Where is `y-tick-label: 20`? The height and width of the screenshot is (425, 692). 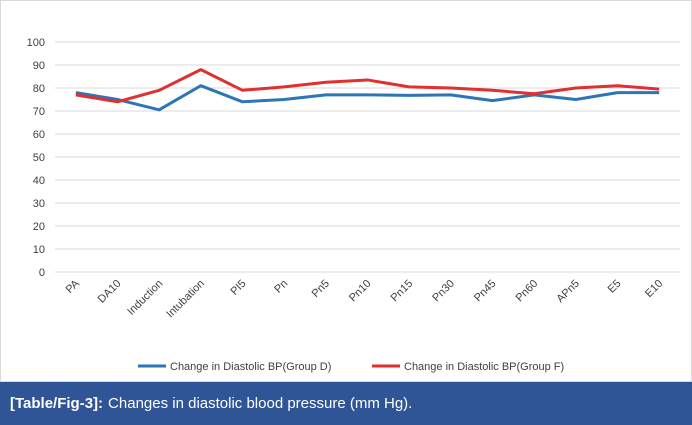 y-tick-label: 20 is located at coordinates (39, 227).